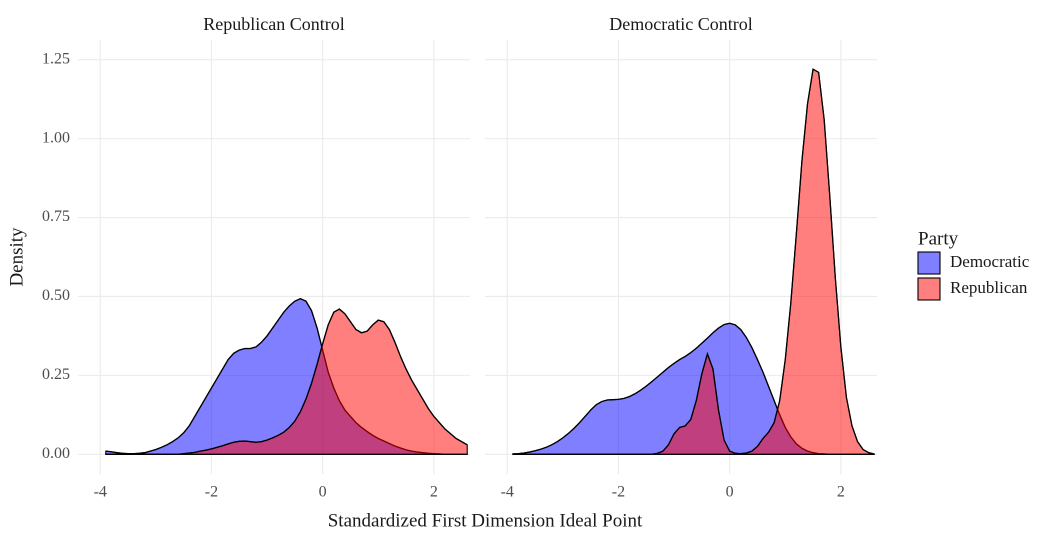 This screenshot has width=1053, height=535. I want to click on y-tick-label: 0.00, so click(56, 453).